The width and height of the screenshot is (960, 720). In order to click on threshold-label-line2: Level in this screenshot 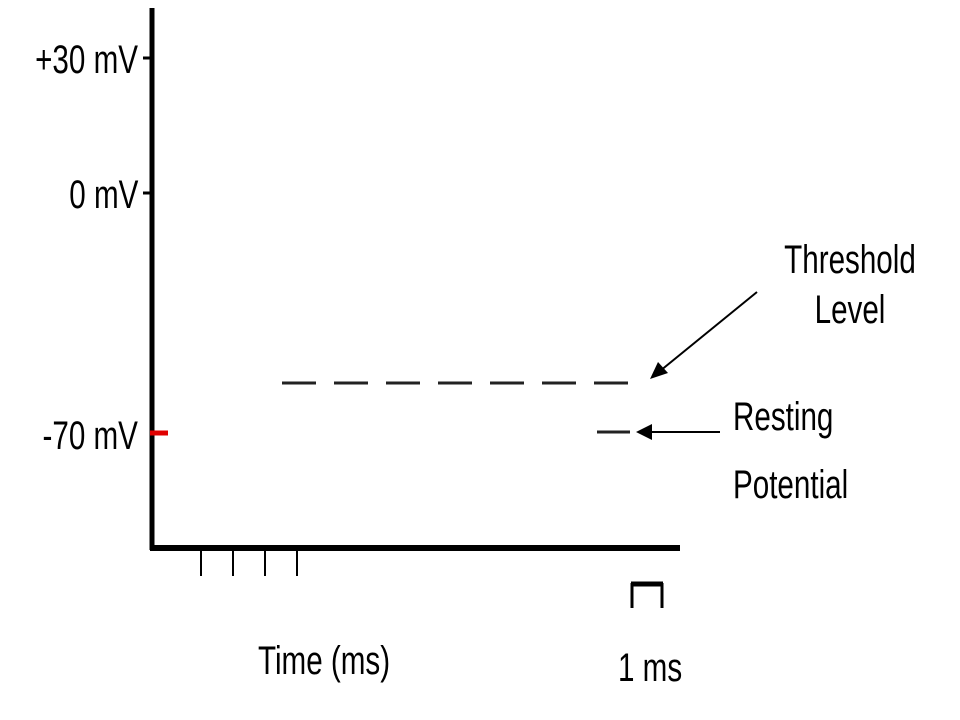, I will do `click(850, 310)`.